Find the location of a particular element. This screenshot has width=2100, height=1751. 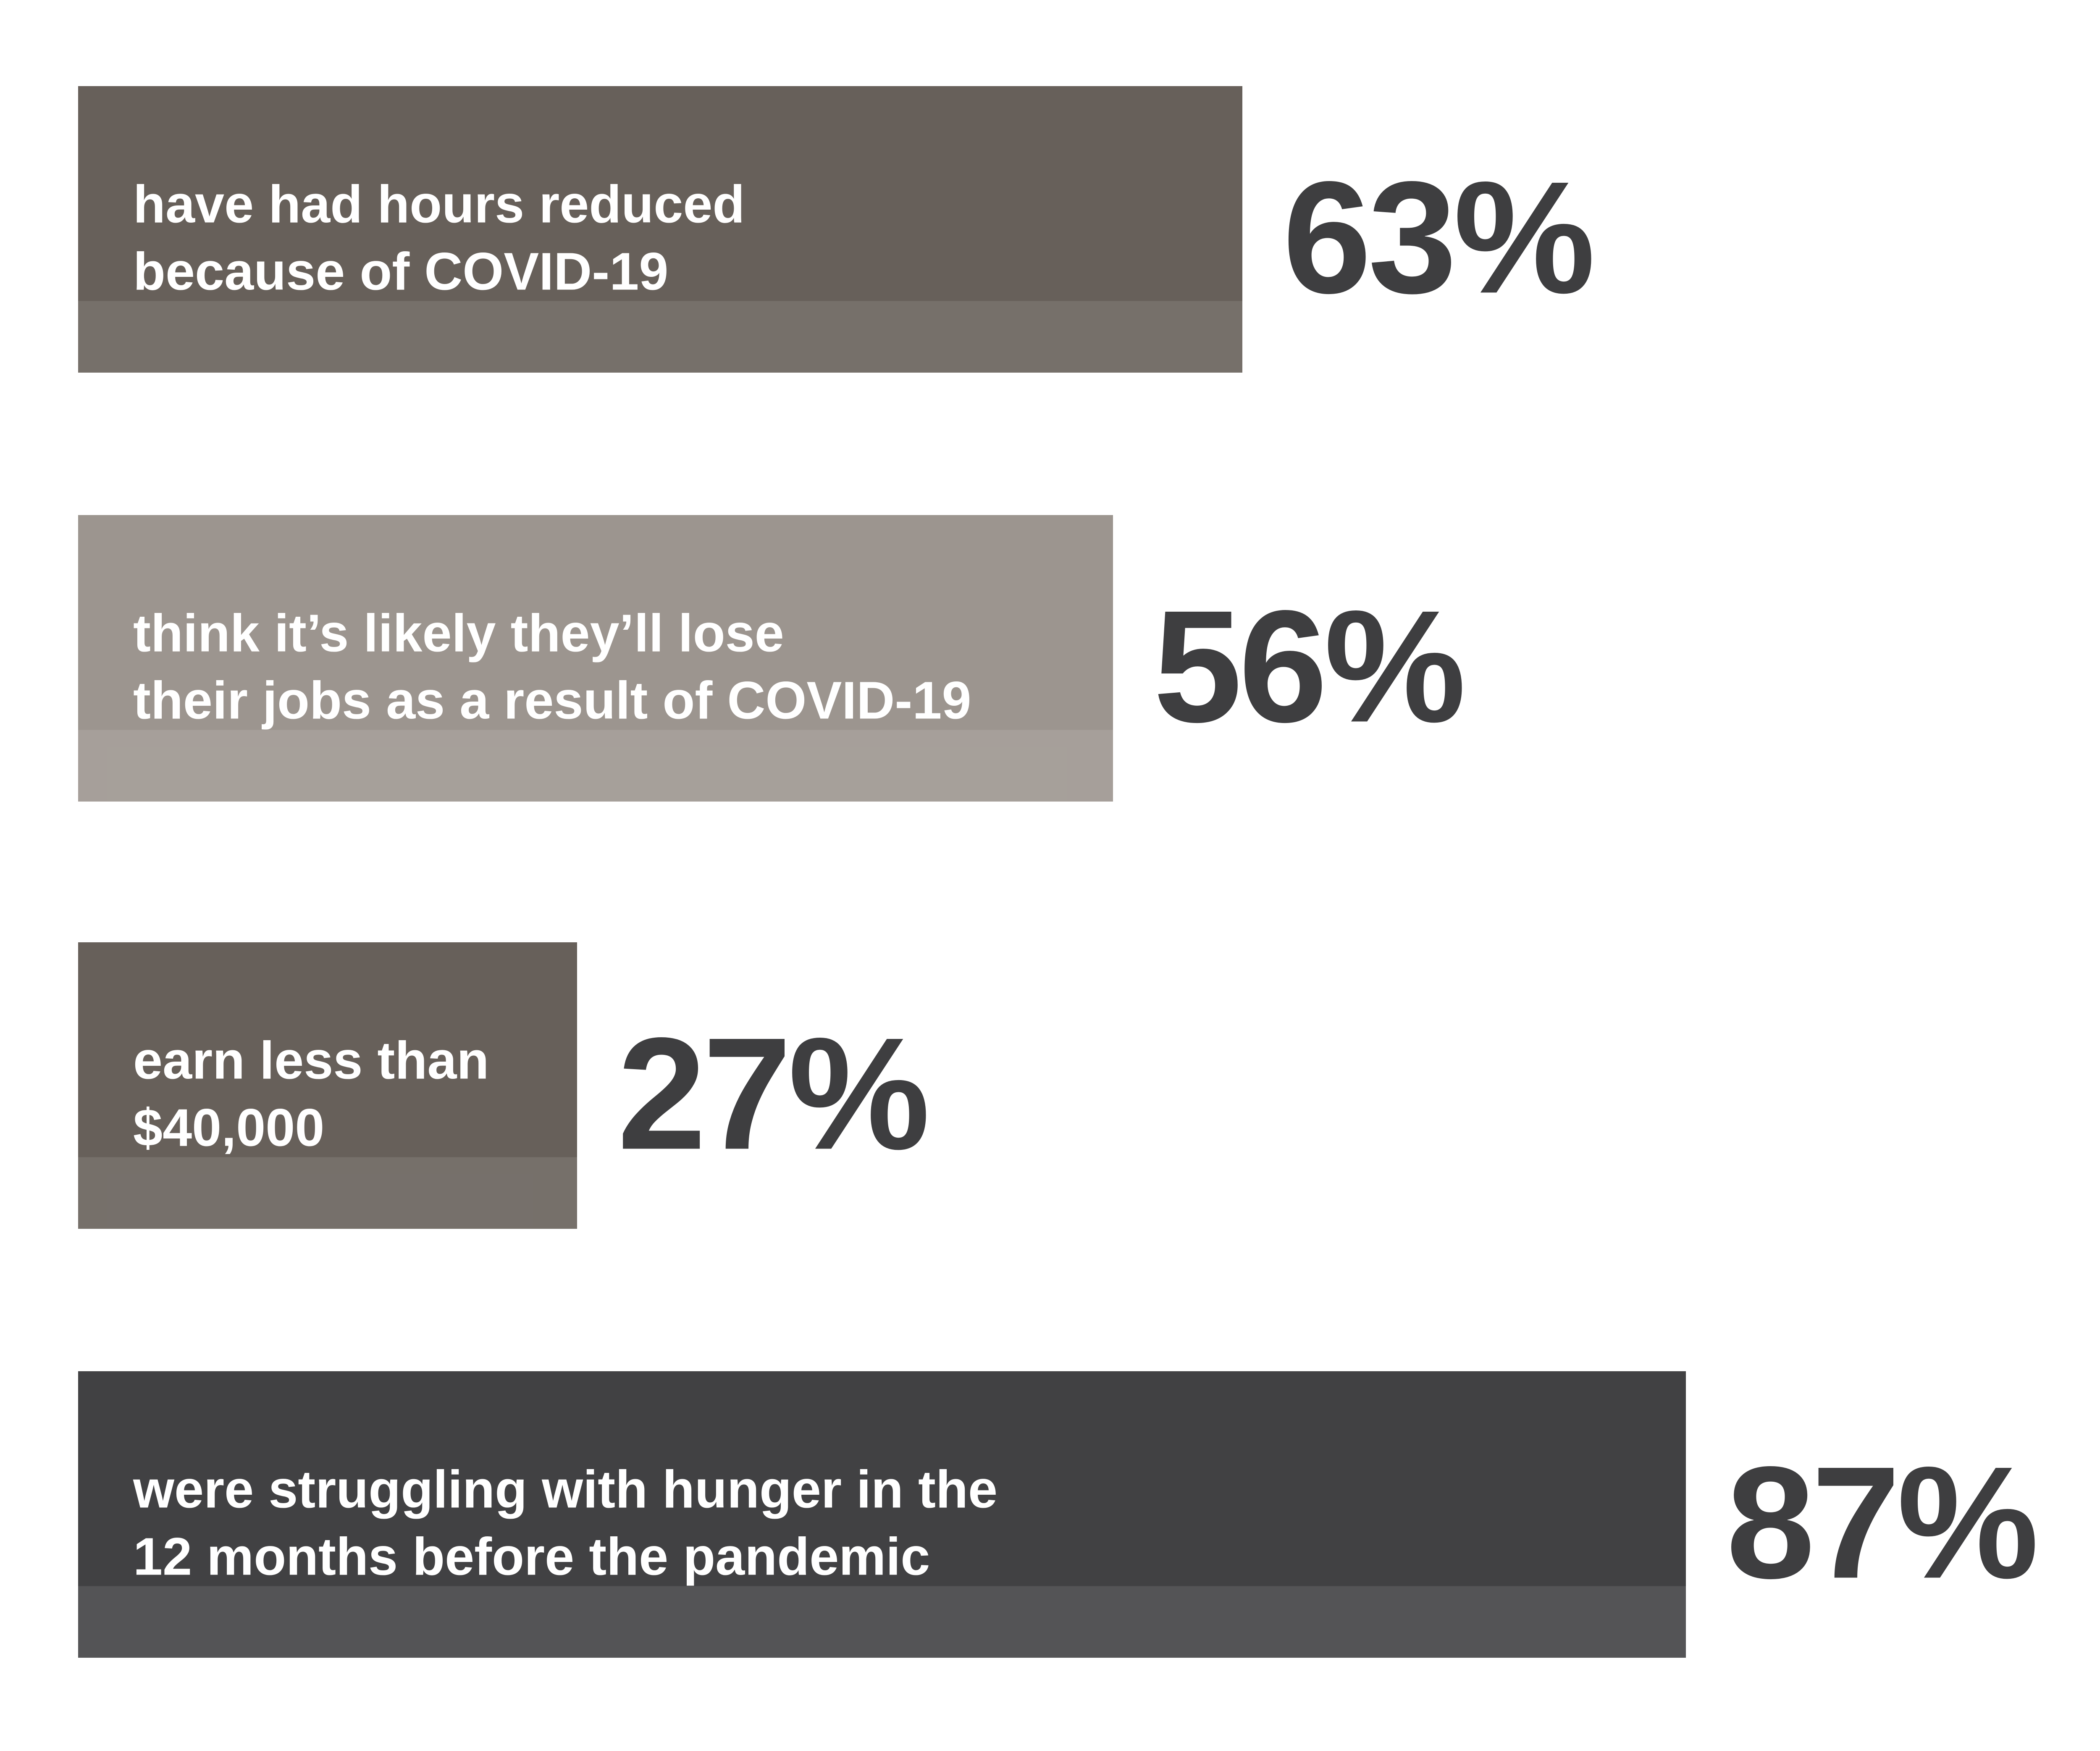

bar-label: because of COVID-19 is located at coordinates (400, 271).